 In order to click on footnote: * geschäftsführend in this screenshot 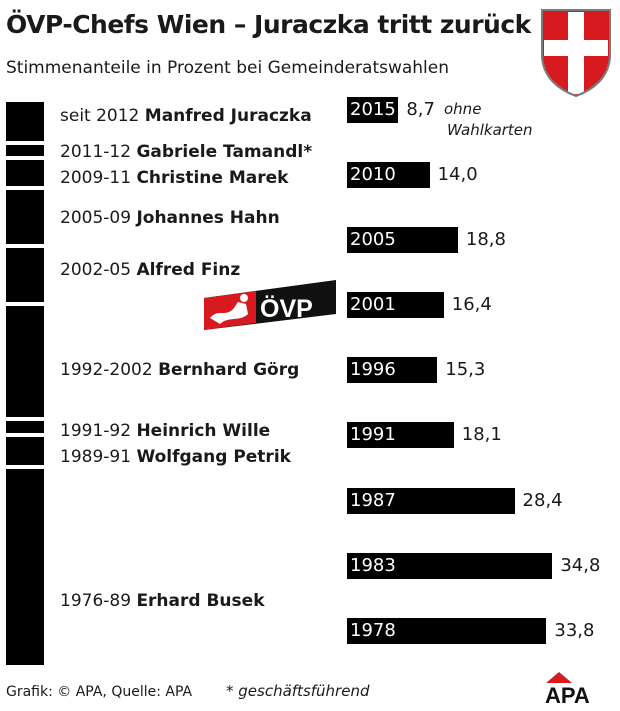, I will do `click(298, 691)`.